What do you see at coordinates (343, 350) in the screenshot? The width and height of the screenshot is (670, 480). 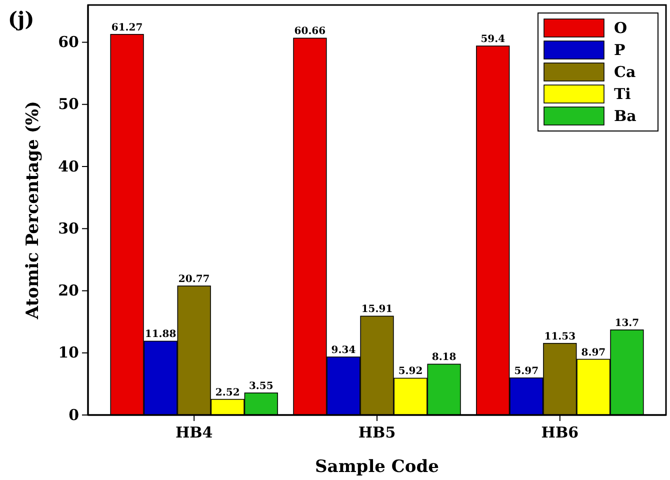 I see `data-label: 9.34` at bounding box center [343, 350].